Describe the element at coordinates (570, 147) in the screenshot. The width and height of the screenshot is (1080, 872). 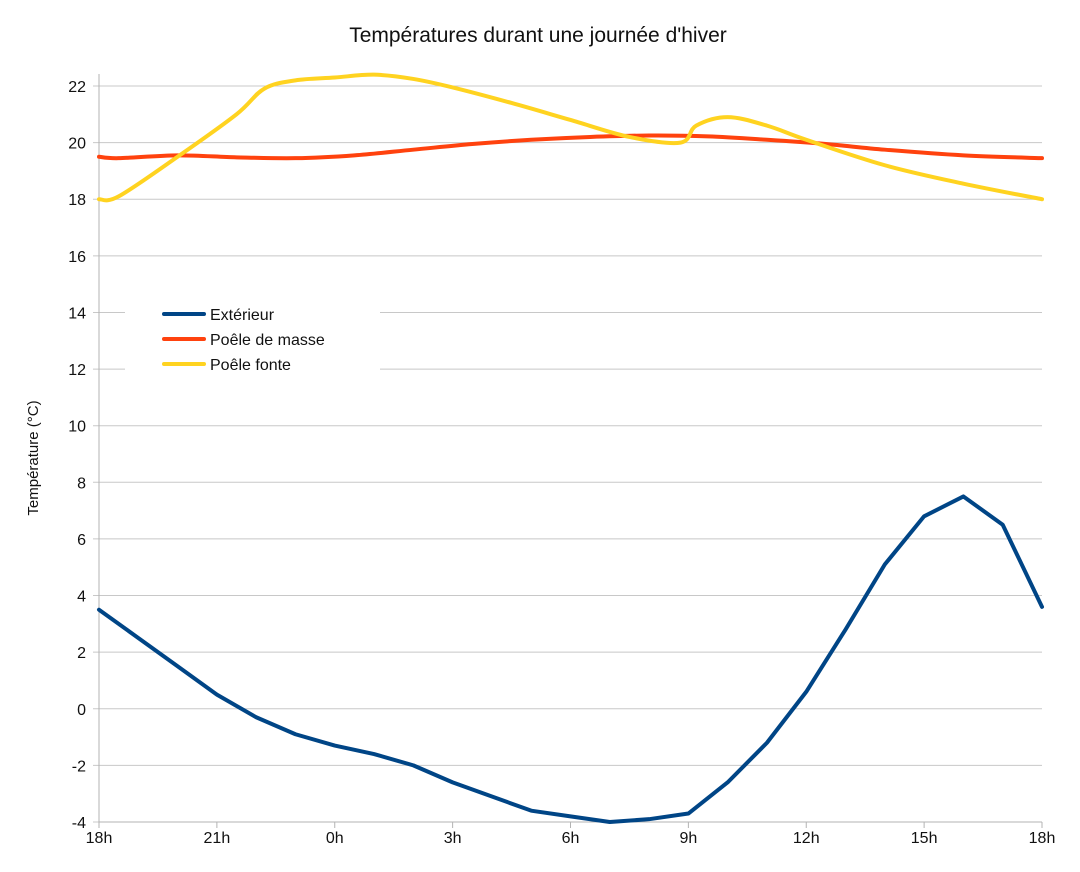
I see `series-line-poele-de-masse` at that location.